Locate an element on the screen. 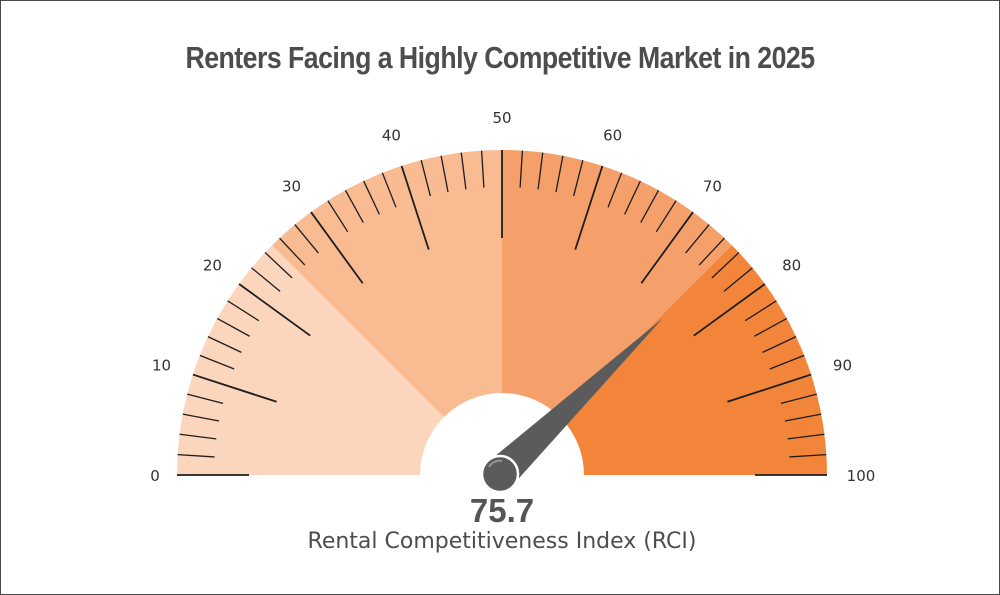 The height and width of the screenshot is (595, 1000). tick-label: 80 is located at coordinates (791, 266).